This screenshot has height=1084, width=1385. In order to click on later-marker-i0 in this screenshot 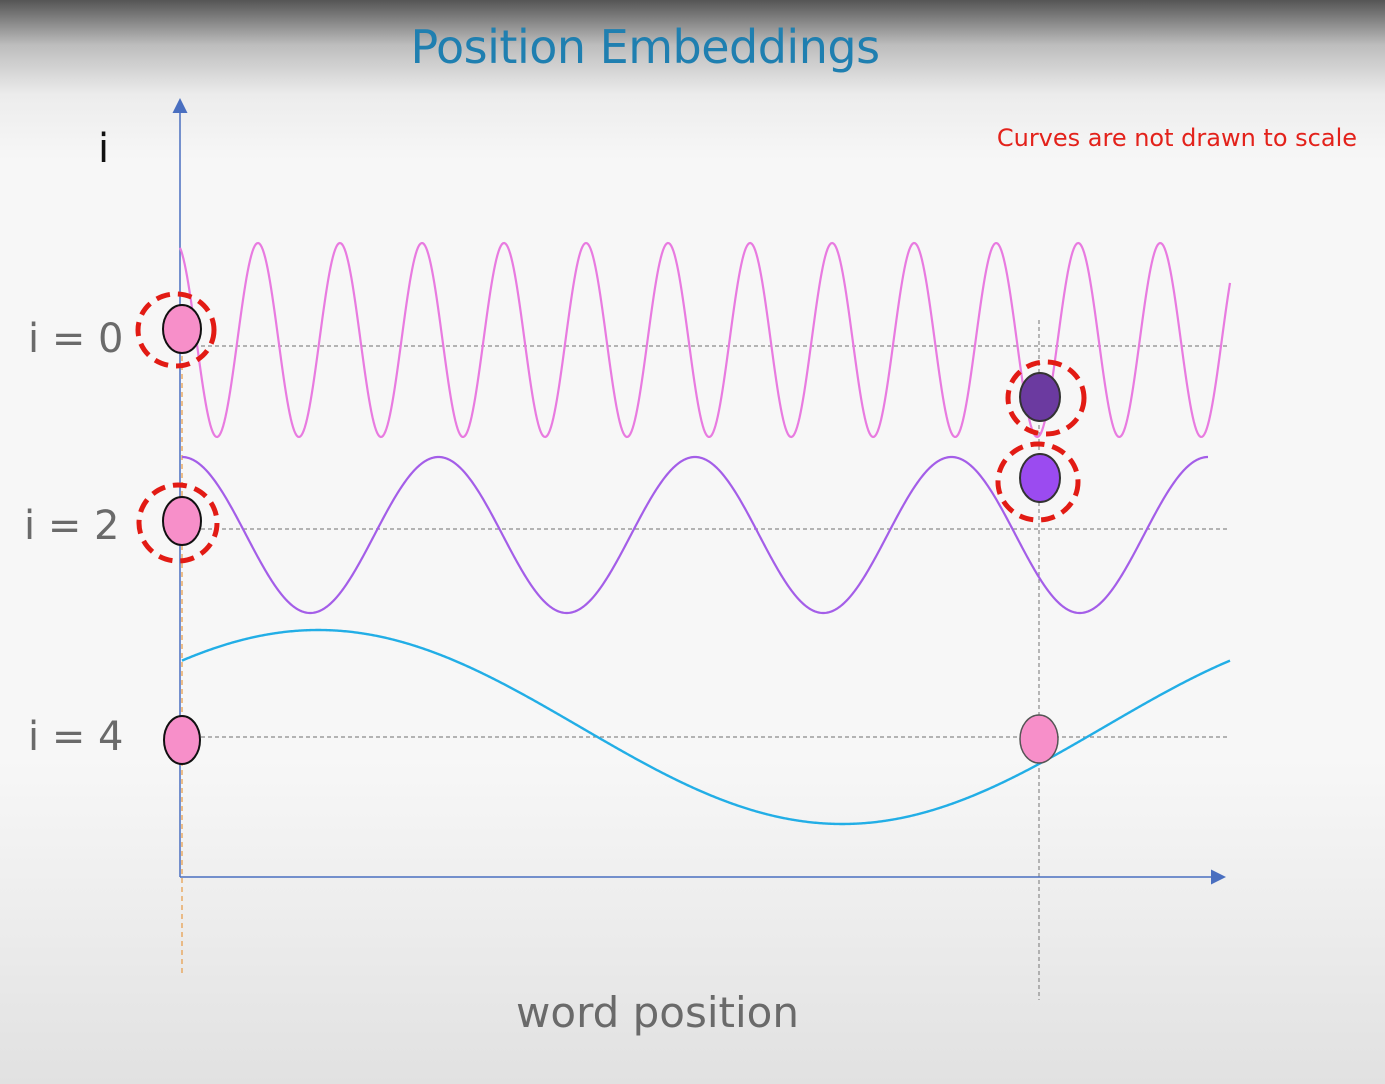, I will do `click(1040, 397)`.